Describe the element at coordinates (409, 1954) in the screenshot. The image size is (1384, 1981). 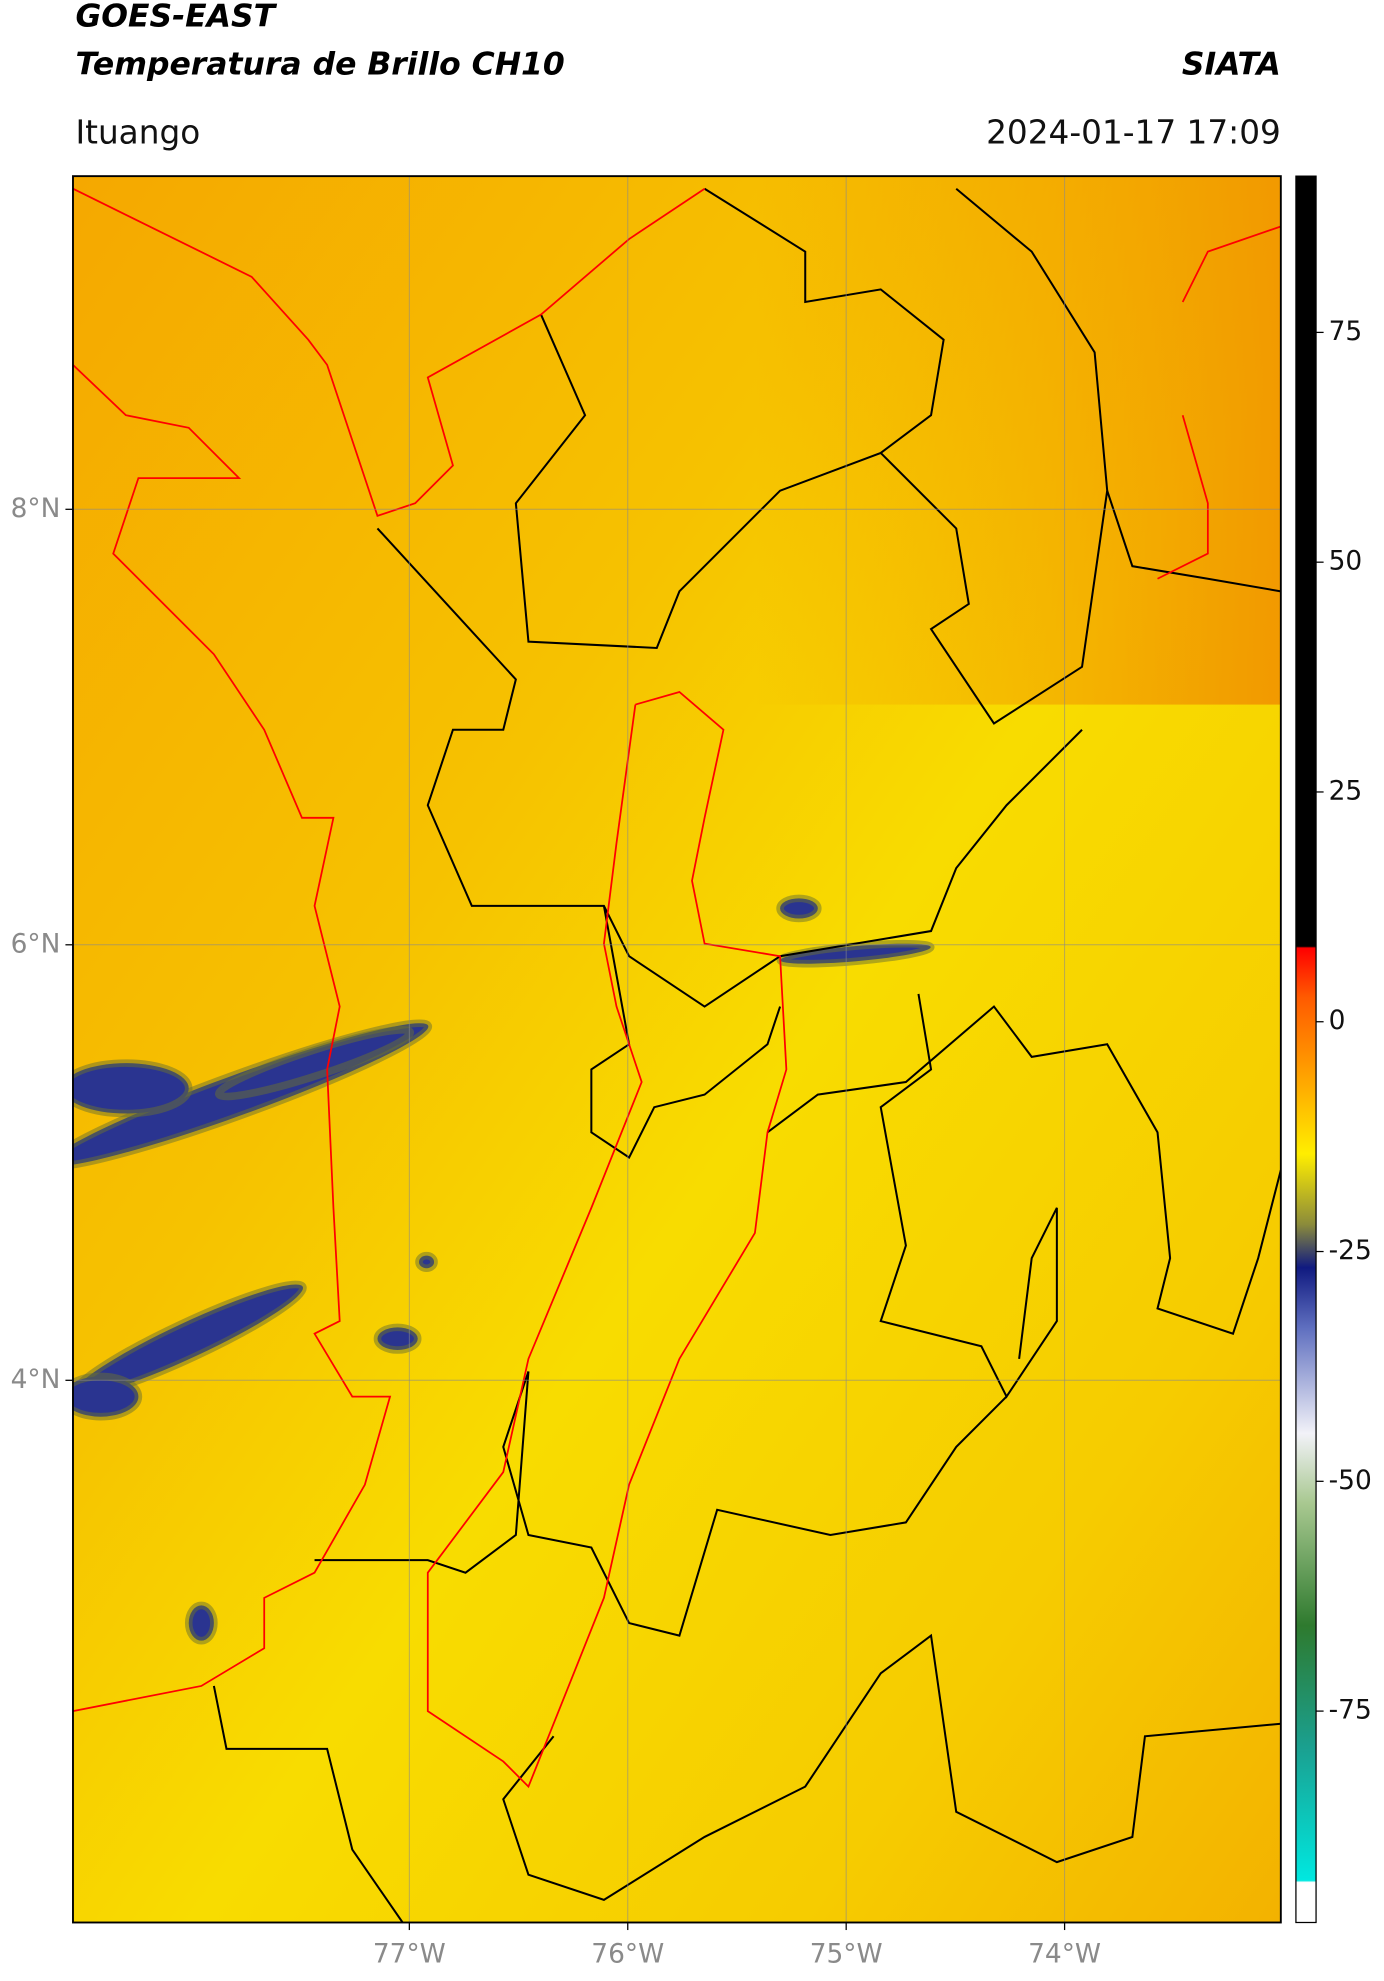
I see `x-tick-label: 77°W` at that location.